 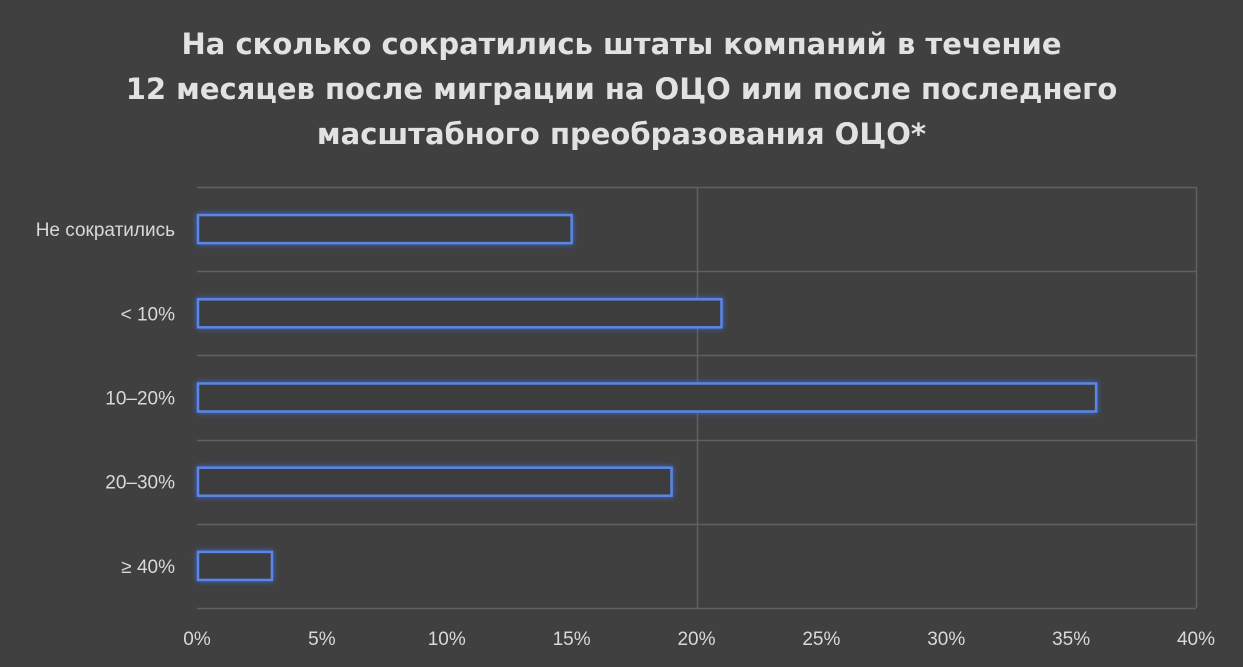 I want to click on x-tick-label: 40%, so click(x=1196, y=639).